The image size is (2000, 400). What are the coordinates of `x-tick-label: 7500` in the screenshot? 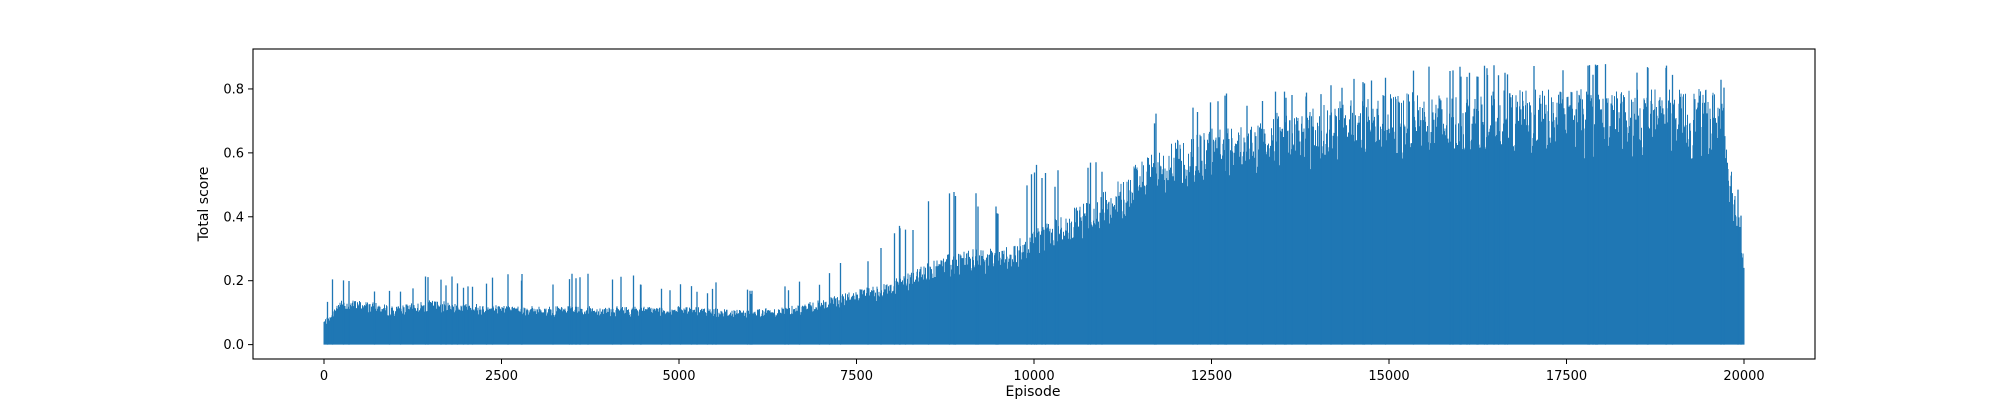 It's located at (856, 376).